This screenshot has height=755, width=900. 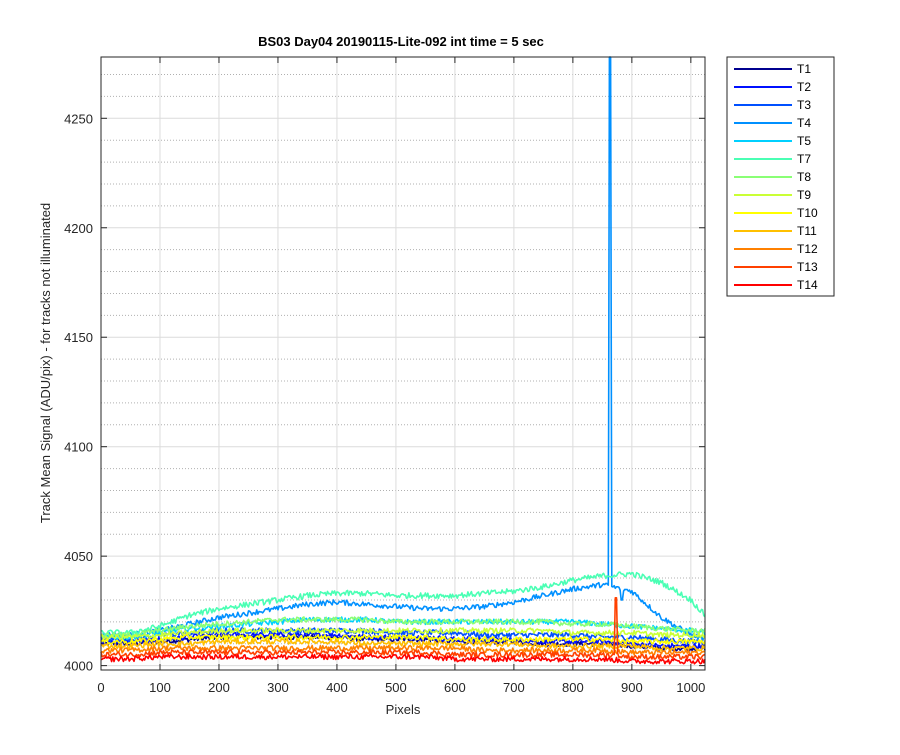 What do you see at coordinates (337, 687) in the screenshot?
I see `x-tick-label: 400` at bounding box center [337, 687].